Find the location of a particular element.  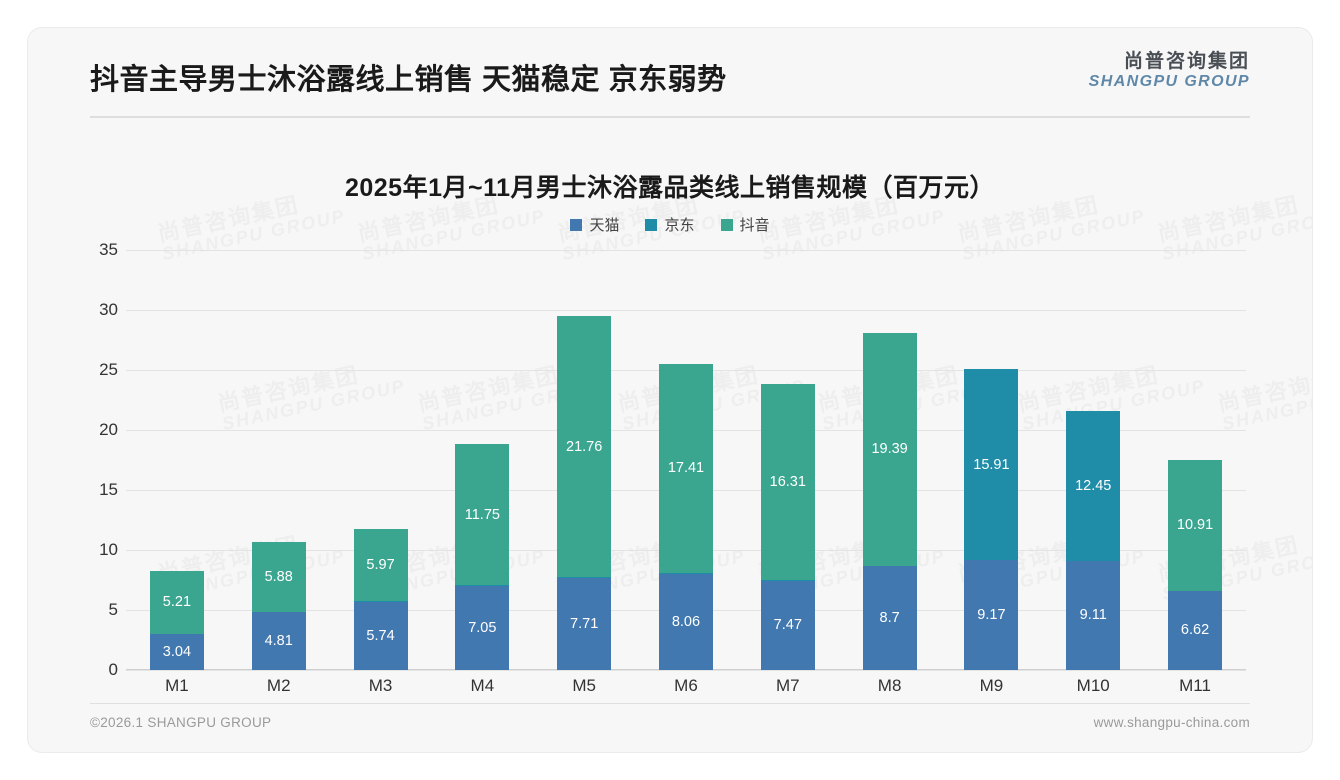

bar-value-label: 10.91 is located at coordinates (1195, 525).